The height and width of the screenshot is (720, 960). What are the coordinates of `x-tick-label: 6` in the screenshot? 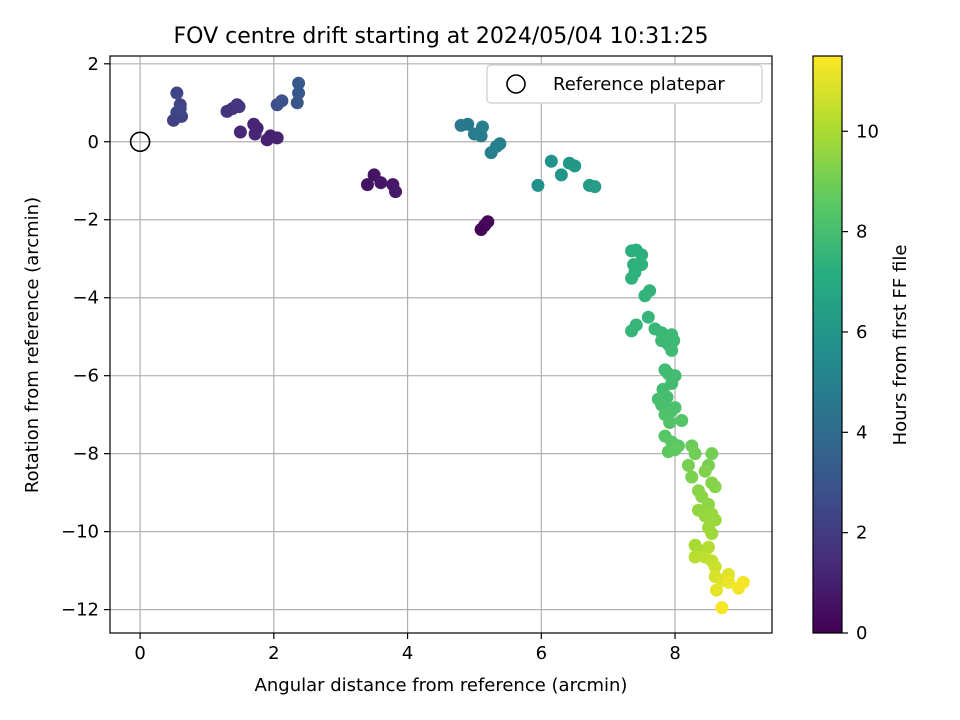 It's located at (541, 653).